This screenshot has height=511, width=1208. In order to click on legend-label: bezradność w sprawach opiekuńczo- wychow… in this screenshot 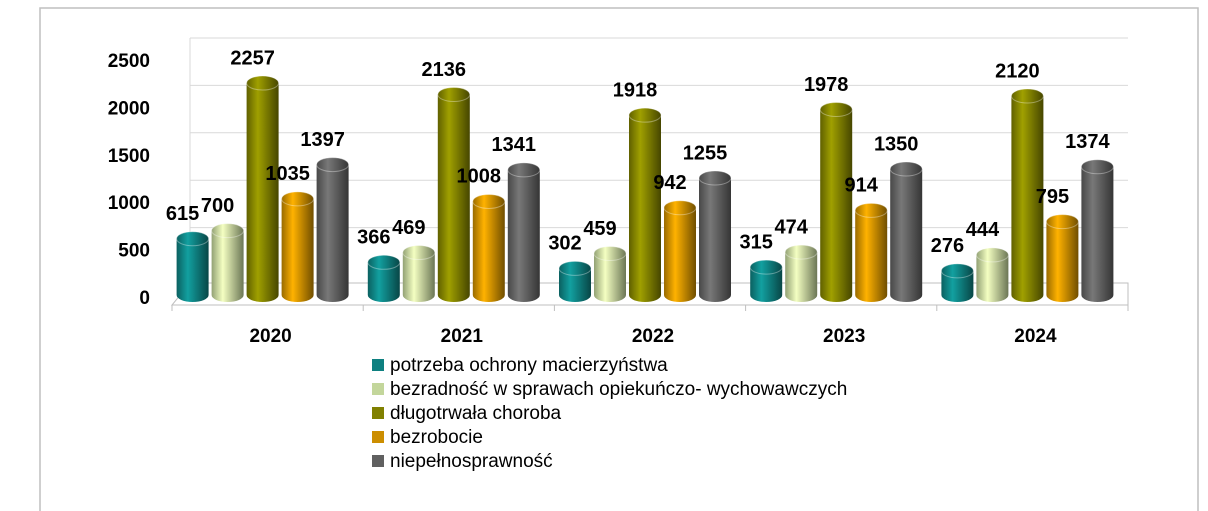, I will do `click(618, 389)`.